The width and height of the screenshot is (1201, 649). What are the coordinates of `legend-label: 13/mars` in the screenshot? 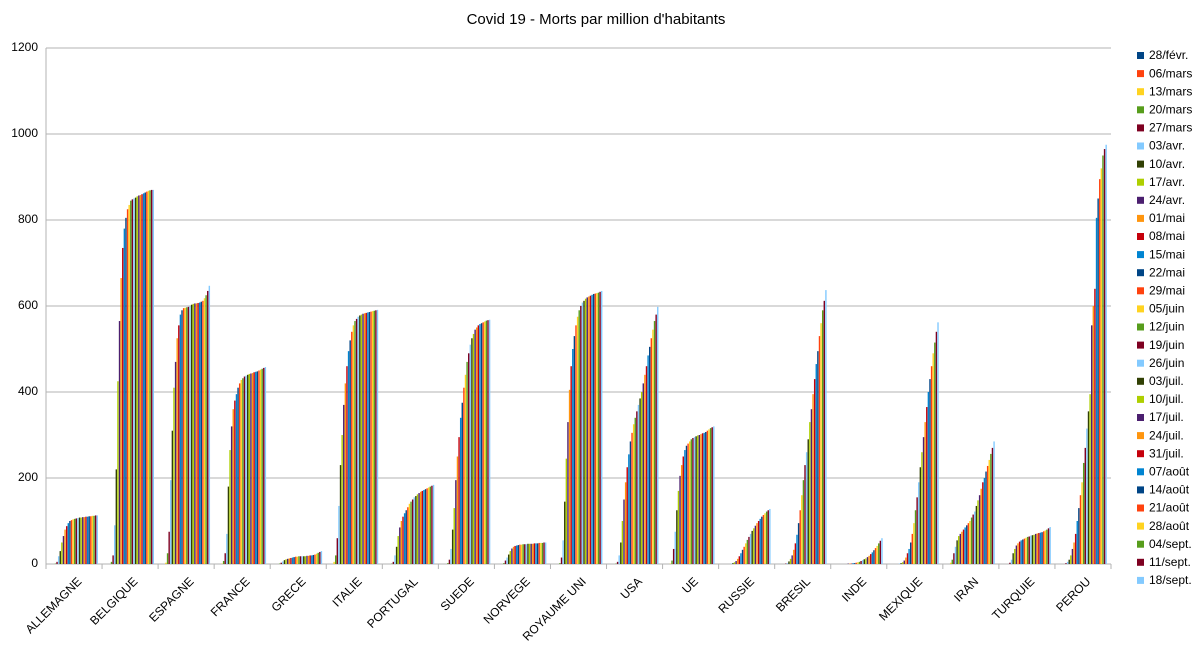 It's located at (1170, 91).